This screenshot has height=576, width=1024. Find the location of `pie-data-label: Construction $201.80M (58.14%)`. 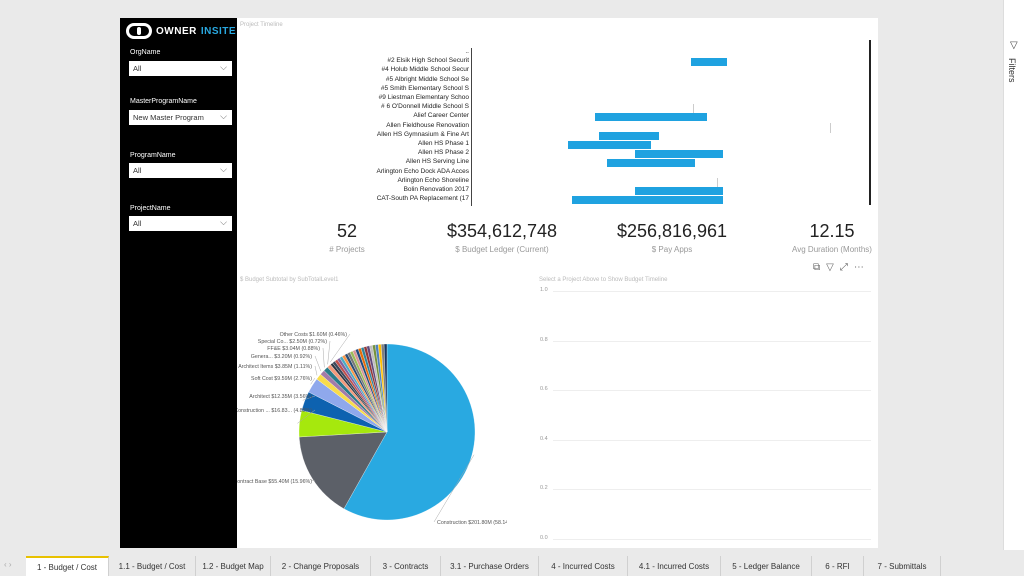

pie-data-label: Construction $201.80M (58.14%) is located at coordinates (472, 523).